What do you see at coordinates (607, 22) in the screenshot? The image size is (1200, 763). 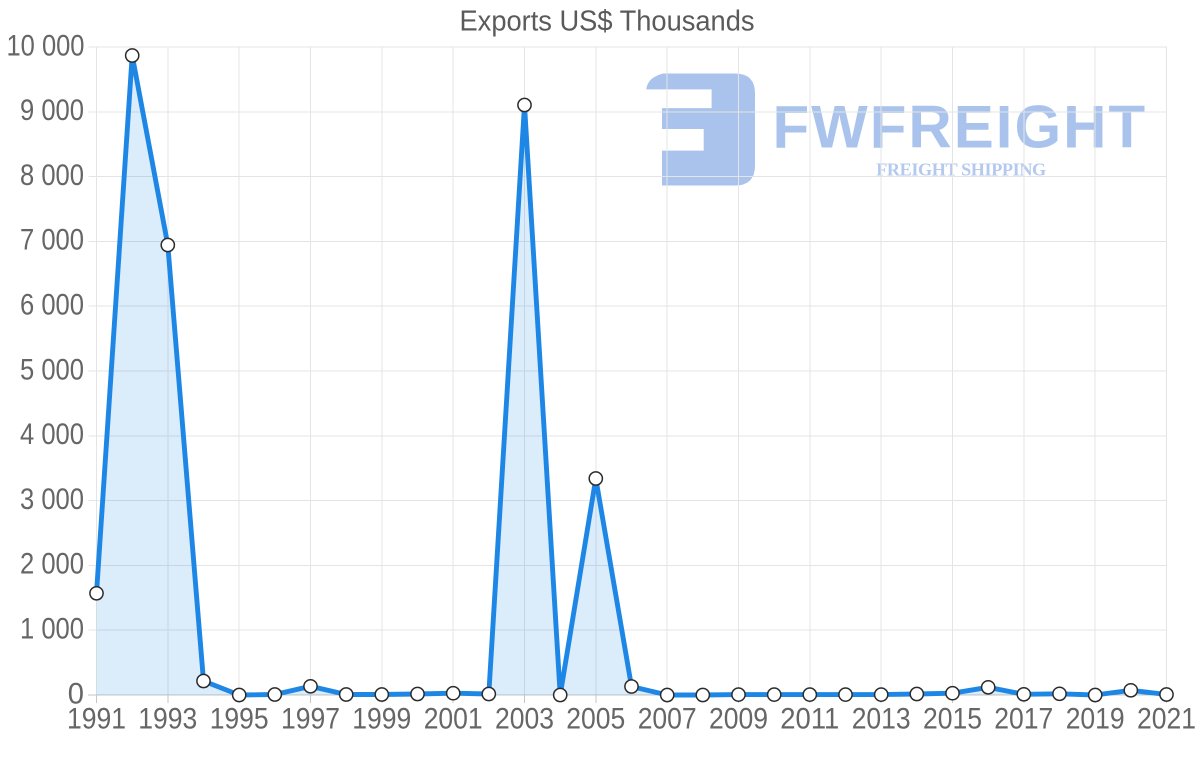 I see `svg-text: Exports US$ Thousands` at bounding box center [607, 22].